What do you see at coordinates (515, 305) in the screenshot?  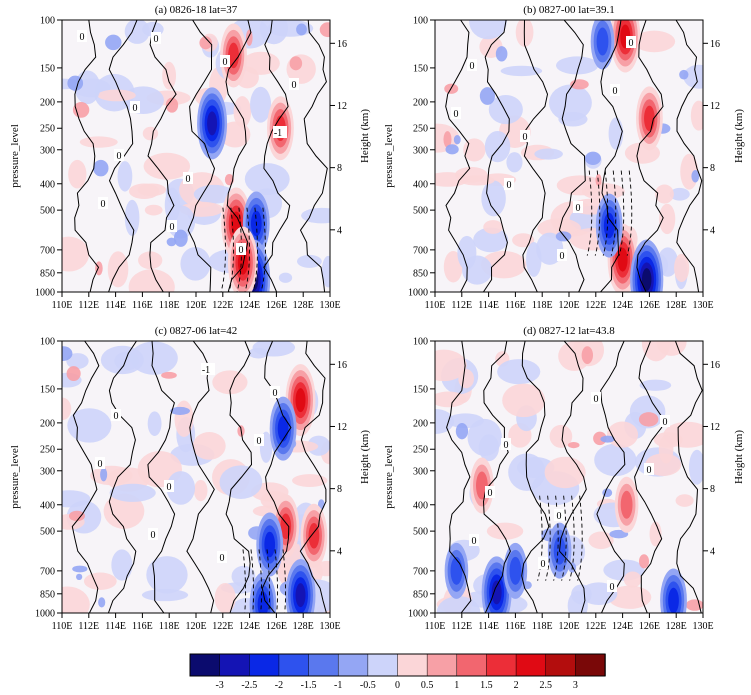 I see `x-tick-label: 116E` at bounding box center [515, 305].